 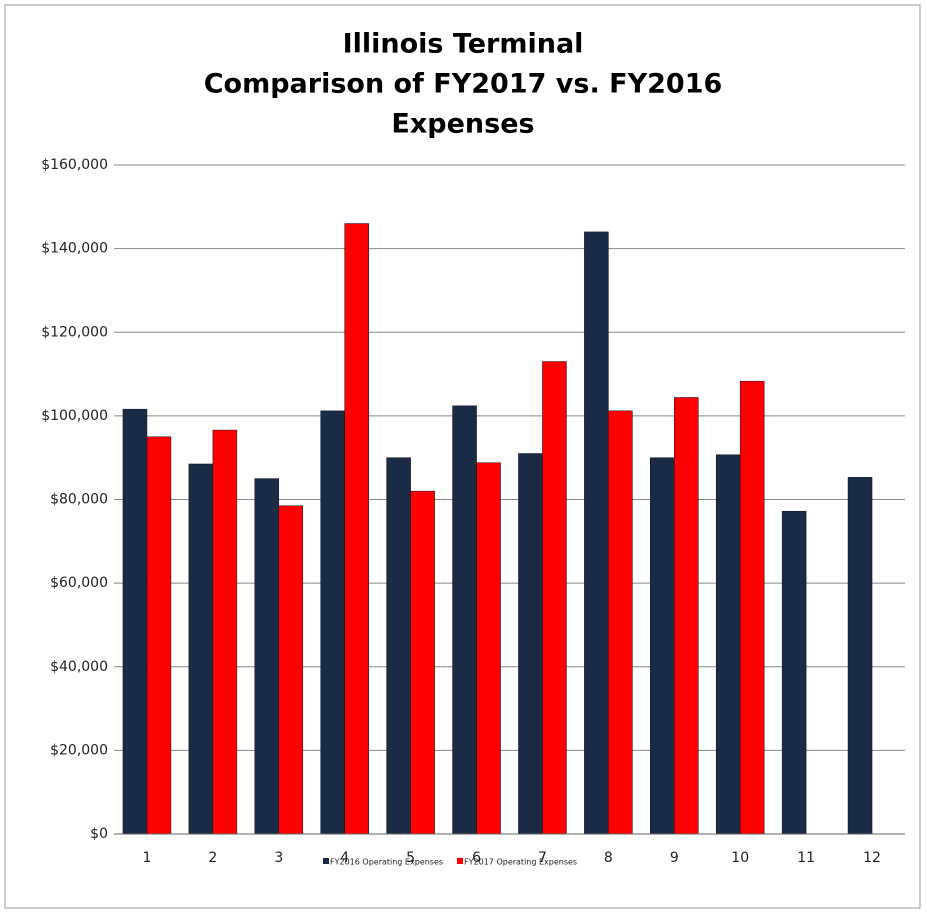 What do you see at coordinates (463, 44) in the screenshot?
I see `chart-title: Illinois Terminal` at bounding box center [463, 44].